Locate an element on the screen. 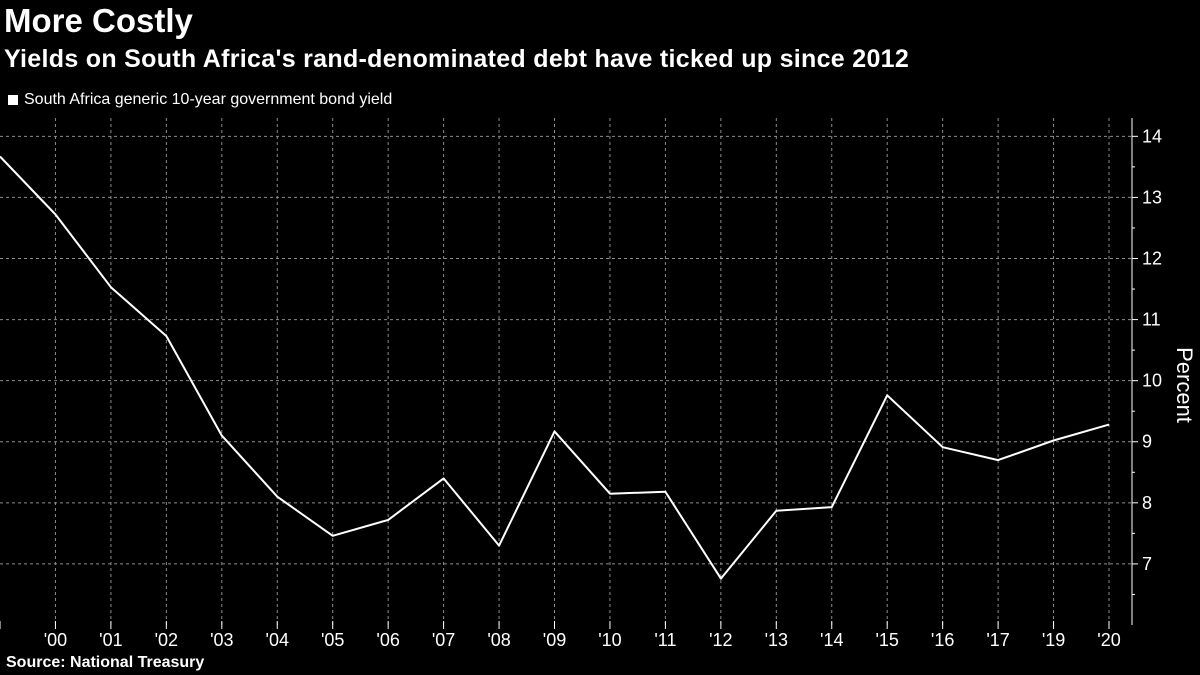  chart-title: More Costly is located at coordinates (98, 20).